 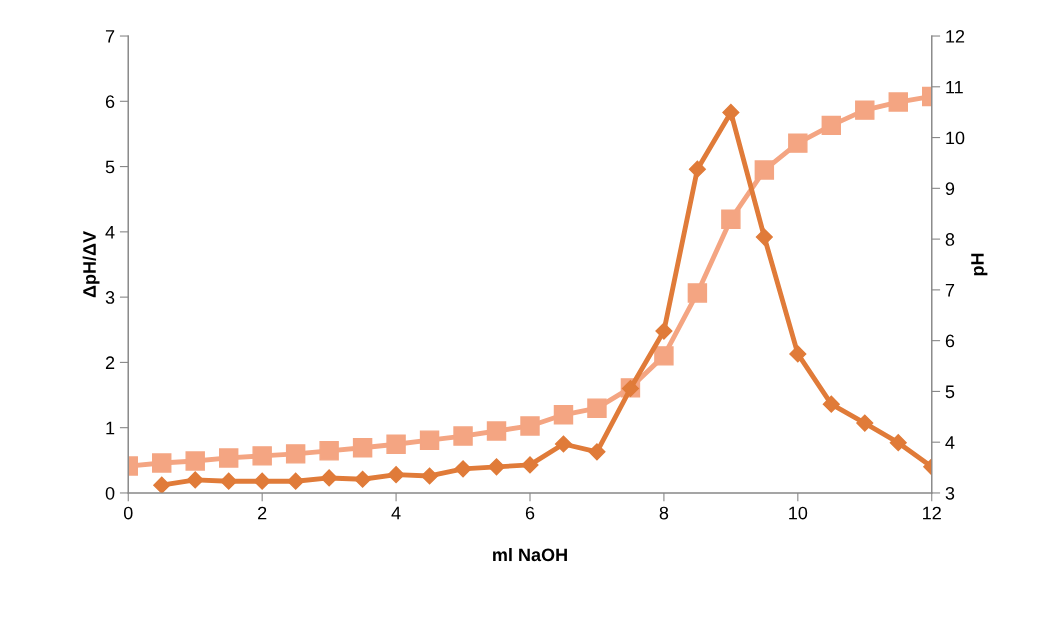 I want to click on x-tick-label: 0, so click(x=128, y=513).